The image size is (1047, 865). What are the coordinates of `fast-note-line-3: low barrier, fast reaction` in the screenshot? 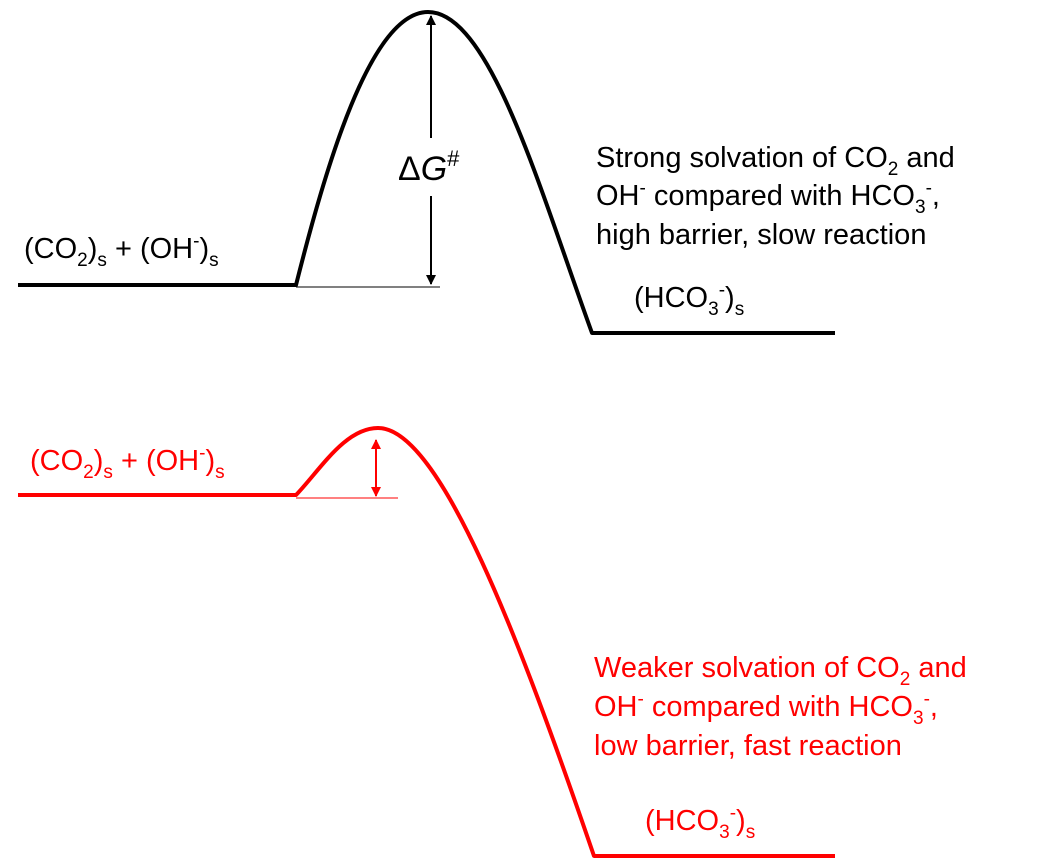 It's located at (748, 746).